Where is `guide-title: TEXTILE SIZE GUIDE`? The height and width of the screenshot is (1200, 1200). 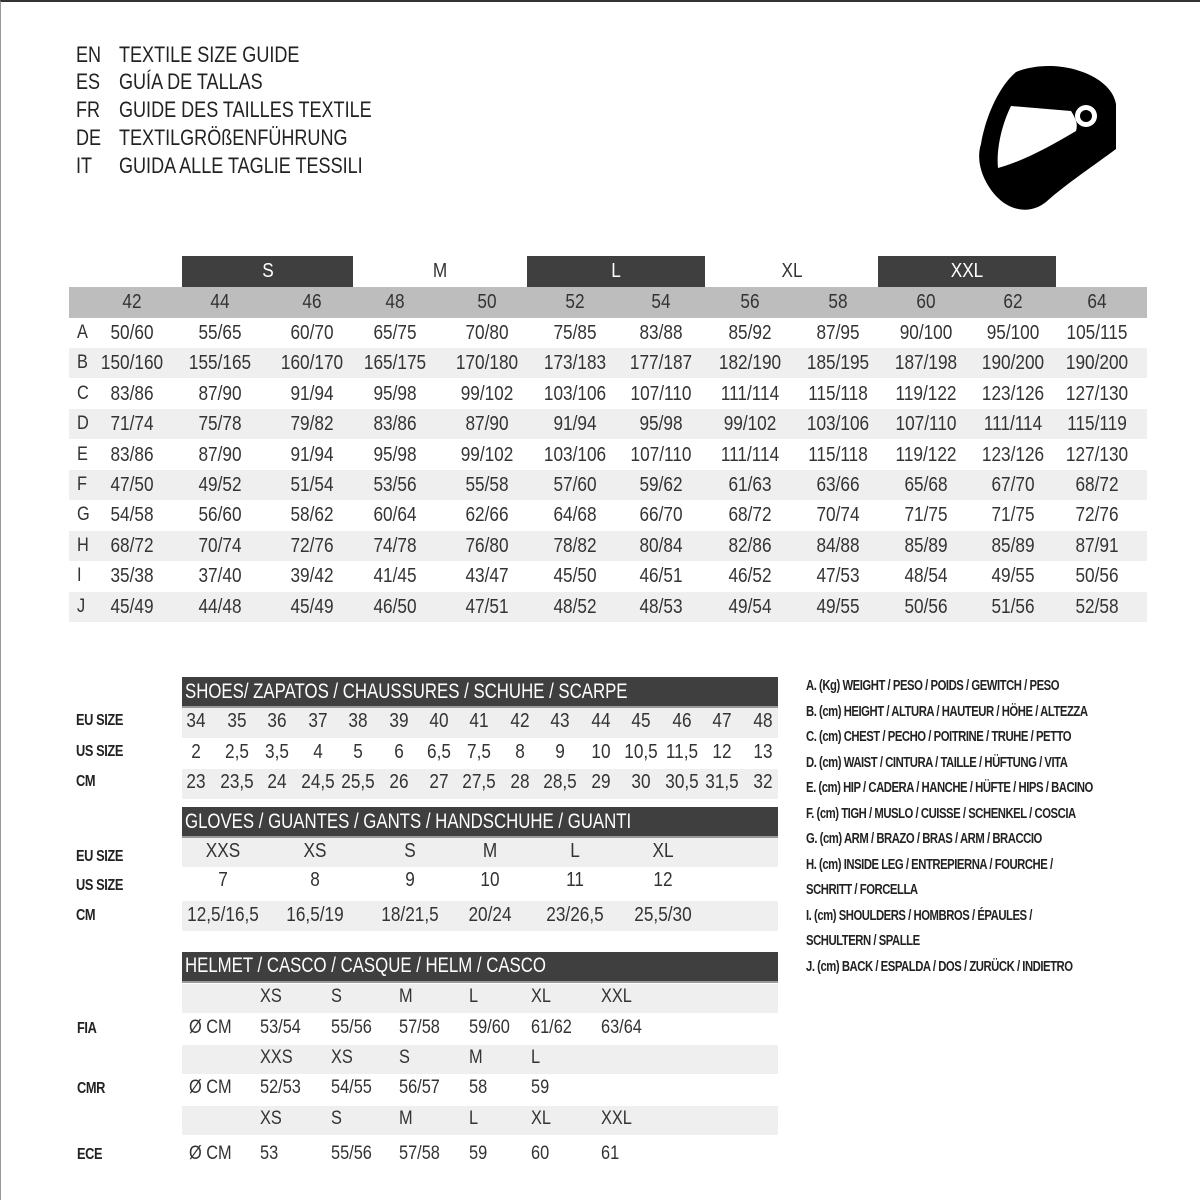
guide-title: TEXTILE SIZE GUIDE is located at coordinates (209, 54).